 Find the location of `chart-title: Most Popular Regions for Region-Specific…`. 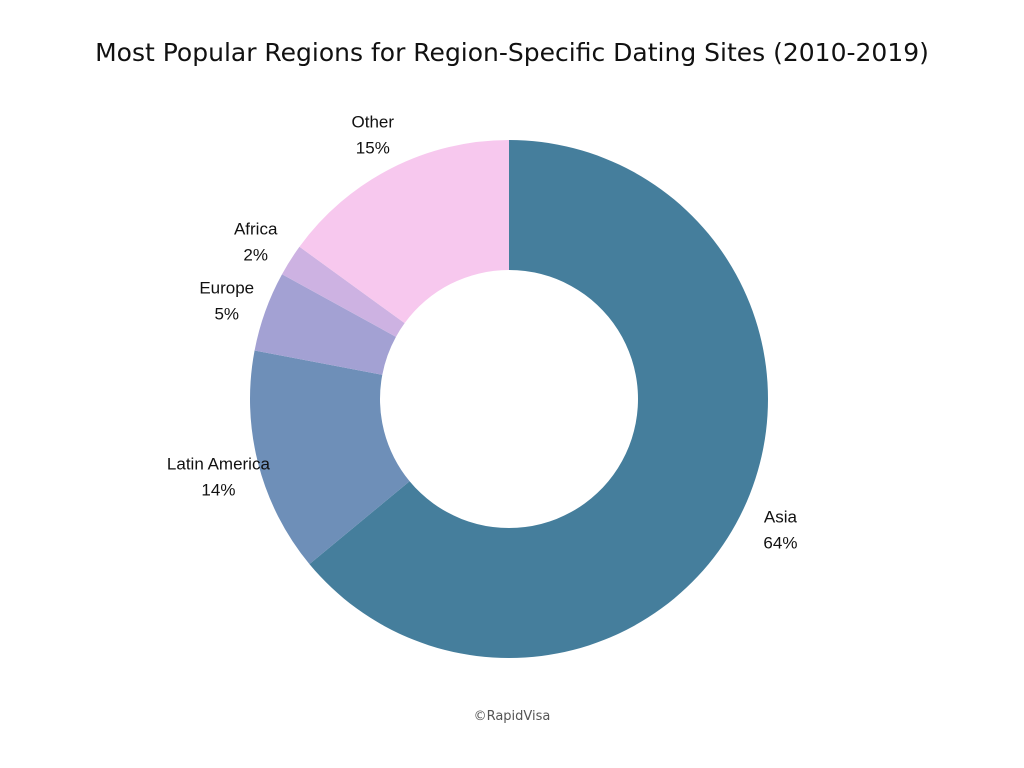

chart-title: Most Popular Regions for Region-Specific… is located at coordinates (512, 52).